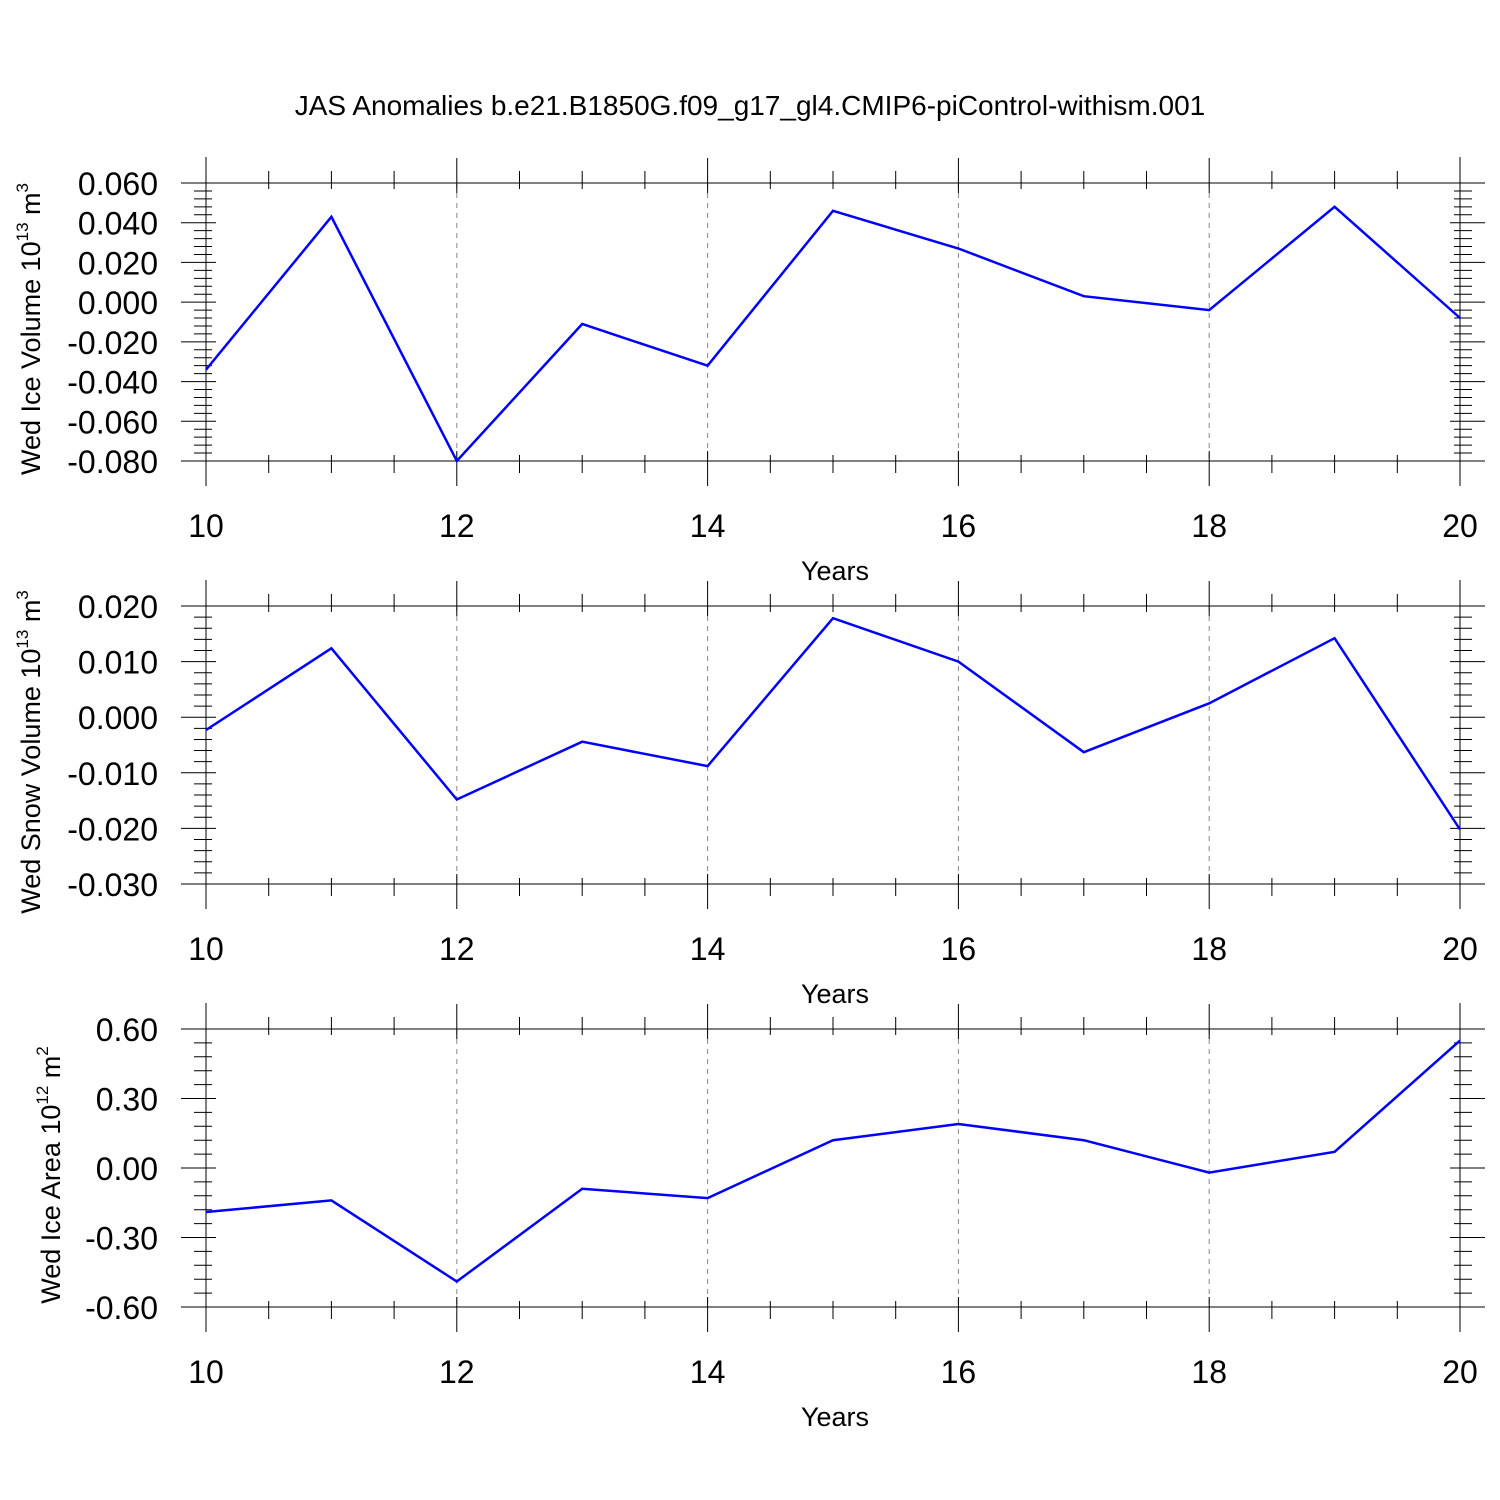  What do you see at coordinates (112, 383) in the screenshot?
I see `y-tick-label: -0.040` at bounding box center [112, 383].